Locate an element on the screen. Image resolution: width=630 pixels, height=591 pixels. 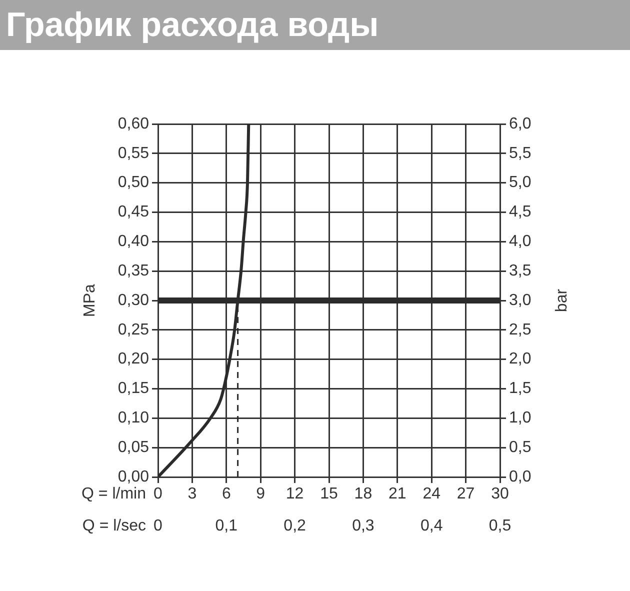
x2-tick-label: 0,4 is located at coordinates (431, 525).